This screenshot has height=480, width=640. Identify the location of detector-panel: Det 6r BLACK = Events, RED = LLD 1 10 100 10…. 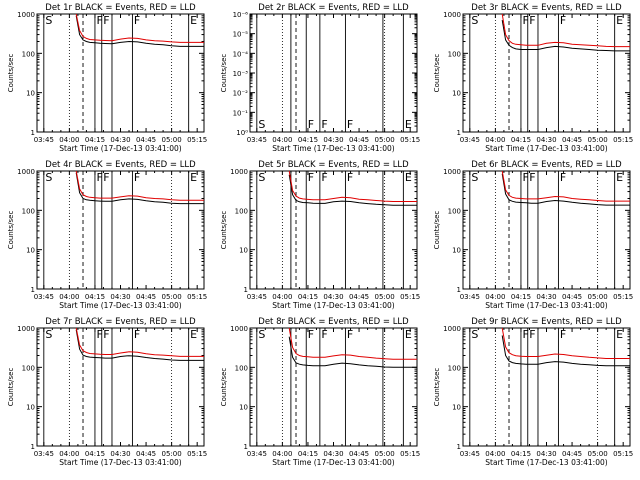
(533, 235).